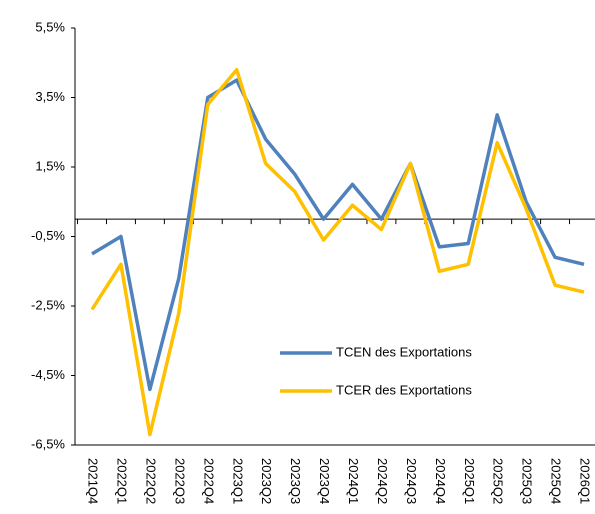 This screenshot has width=595, height=514. Describe the element at coordinates (266, 481) in the screenshot. I see `x-tick-label: 2023Q2` at that location.